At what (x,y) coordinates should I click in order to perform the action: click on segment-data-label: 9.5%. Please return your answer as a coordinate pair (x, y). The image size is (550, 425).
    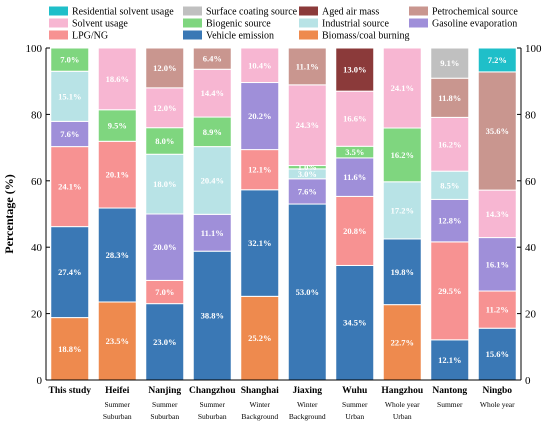
    Looking at the image, I should click on (117, 126).